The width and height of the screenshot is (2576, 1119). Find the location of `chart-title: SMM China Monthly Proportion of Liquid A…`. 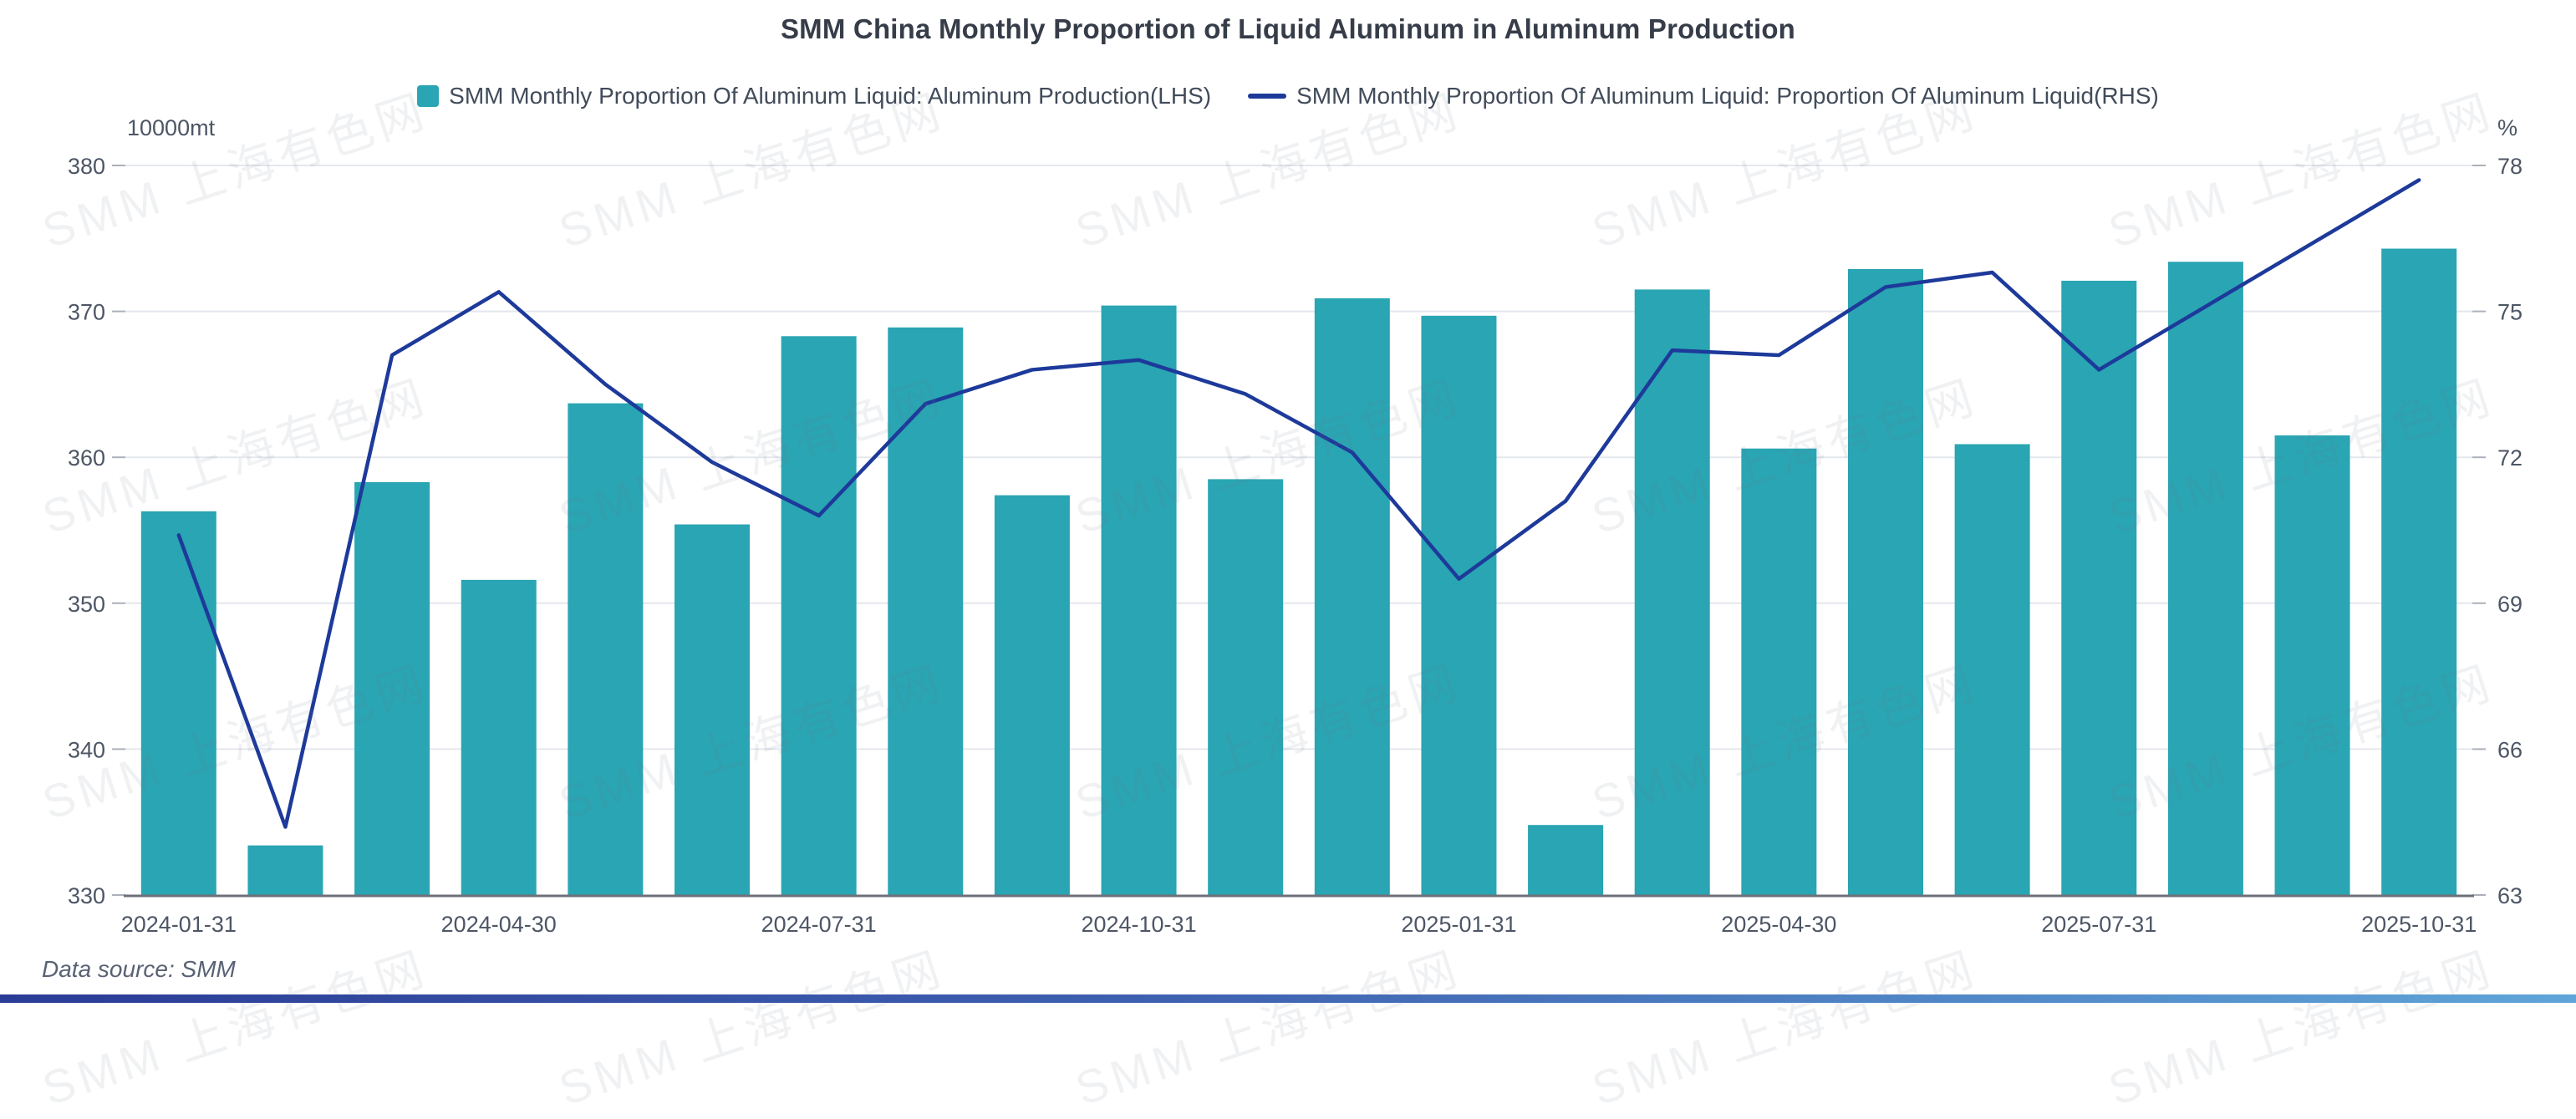

chart-title: SMM China Monthly Proportion of Liquid A… is located at coordinates (1288, 28).